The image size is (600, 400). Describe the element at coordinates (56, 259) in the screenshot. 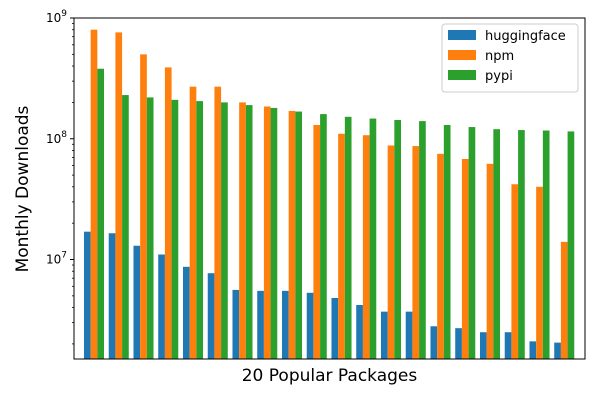

I see `y-tick-label: 10⁷` at that location.